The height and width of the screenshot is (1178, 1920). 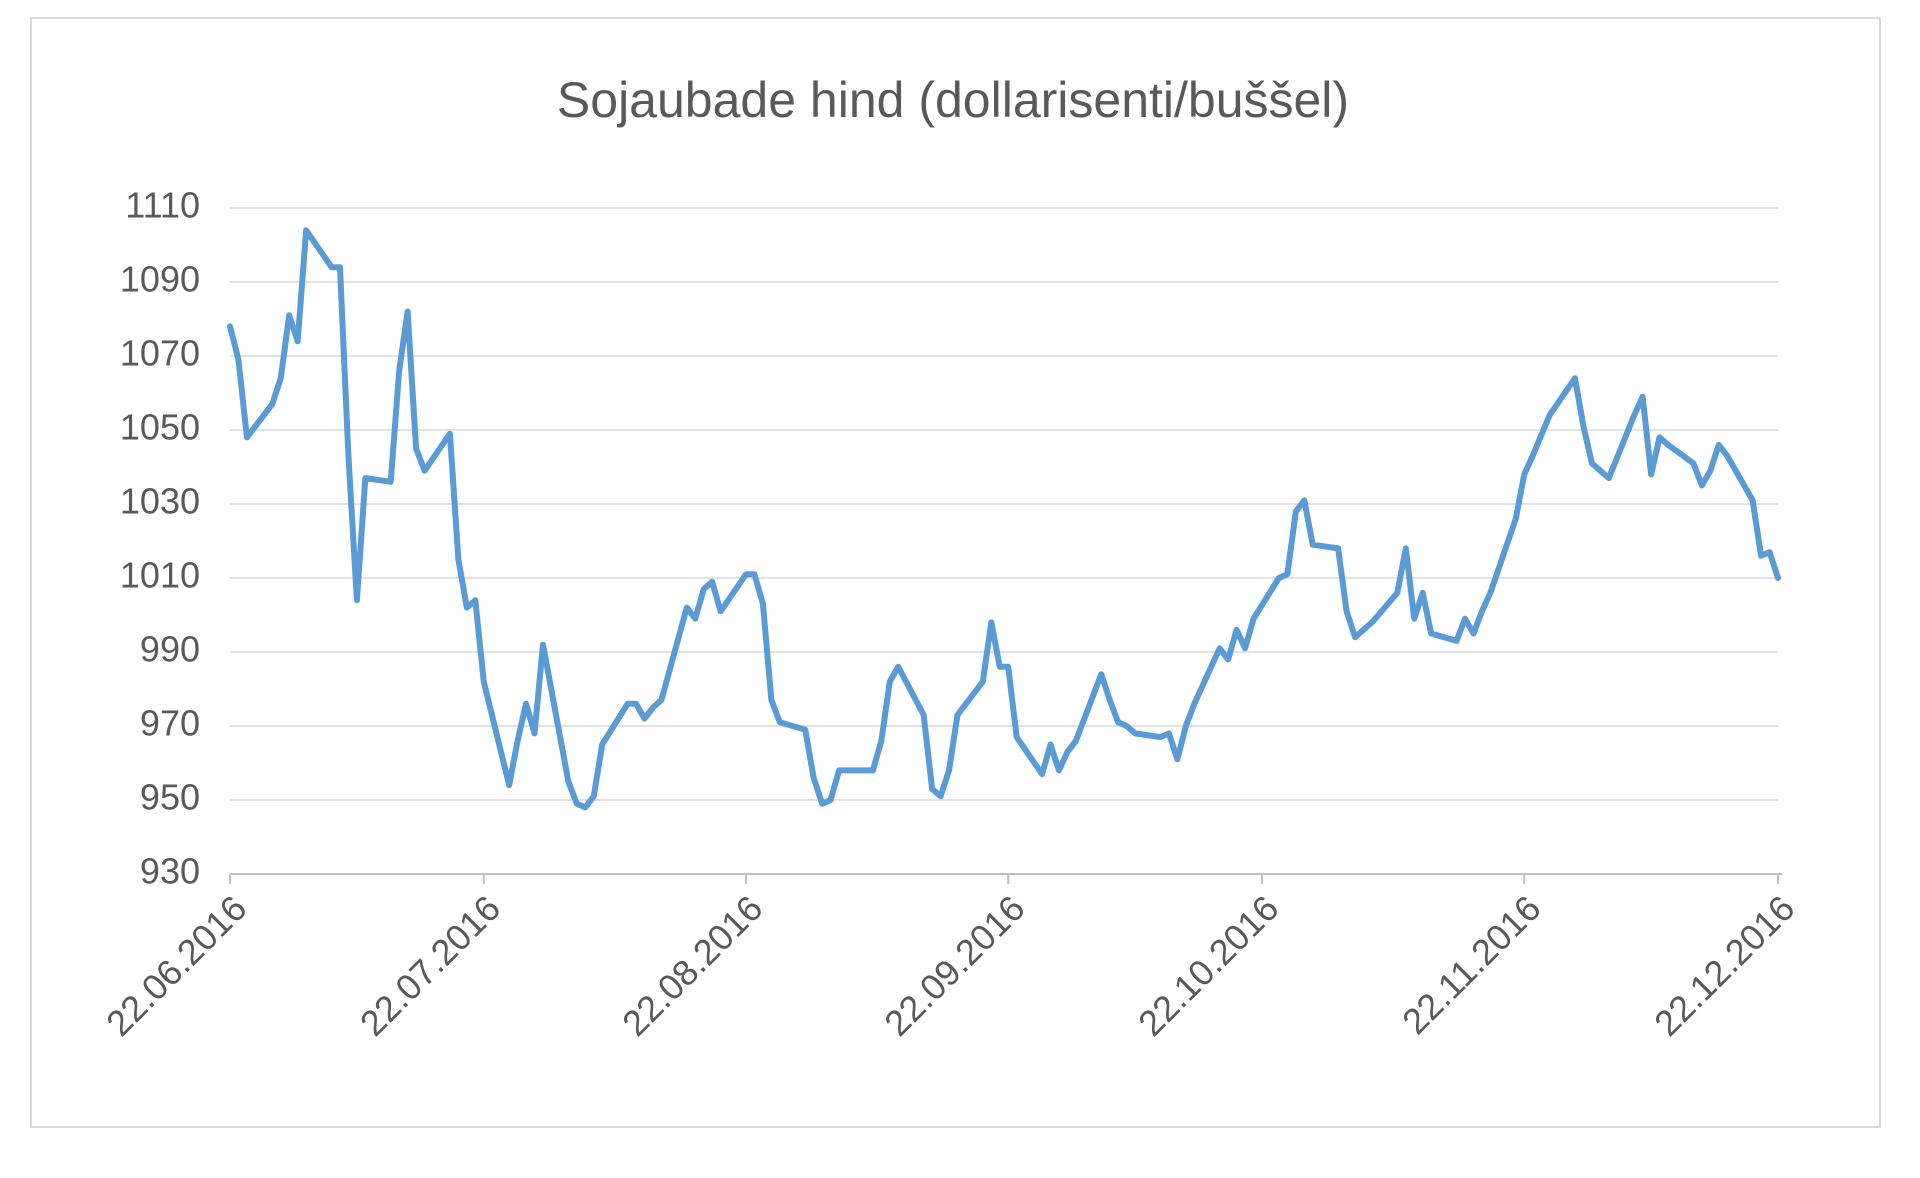 What do you see at coordinates (160, 279) in the screenshot?
I see `y-tick-label: 1090` at bounding box center [160, 279].